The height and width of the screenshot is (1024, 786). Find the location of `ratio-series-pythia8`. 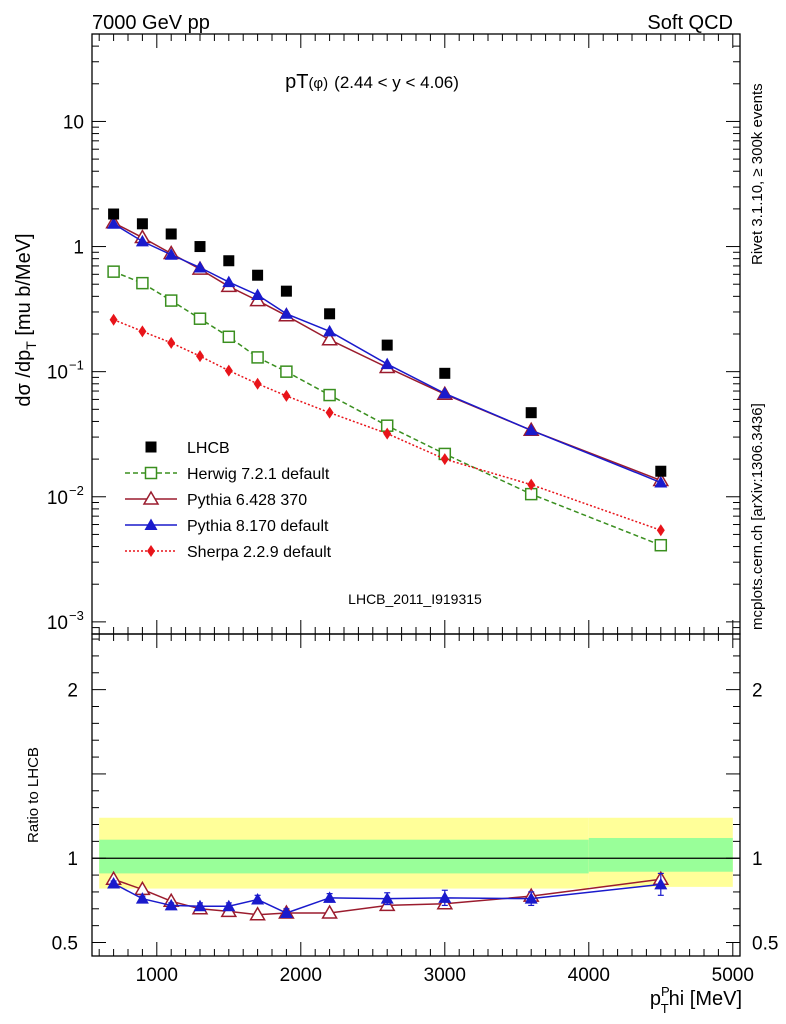

ratio-series-pythia8 is located at coordinates (387, 895).